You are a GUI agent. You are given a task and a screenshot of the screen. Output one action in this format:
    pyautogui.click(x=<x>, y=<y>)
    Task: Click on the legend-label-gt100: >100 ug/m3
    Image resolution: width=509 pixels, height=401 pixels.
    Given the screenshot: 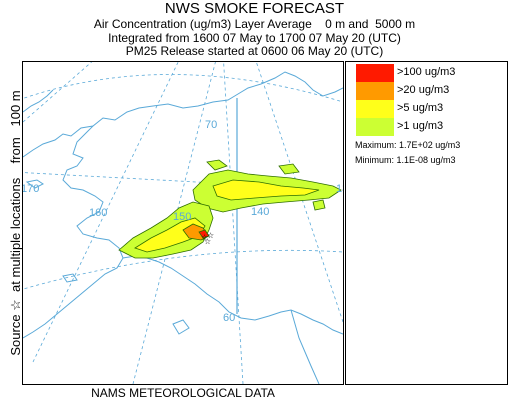 What is the action you would take?
    pyautogui.click(x=426, y=72)
    